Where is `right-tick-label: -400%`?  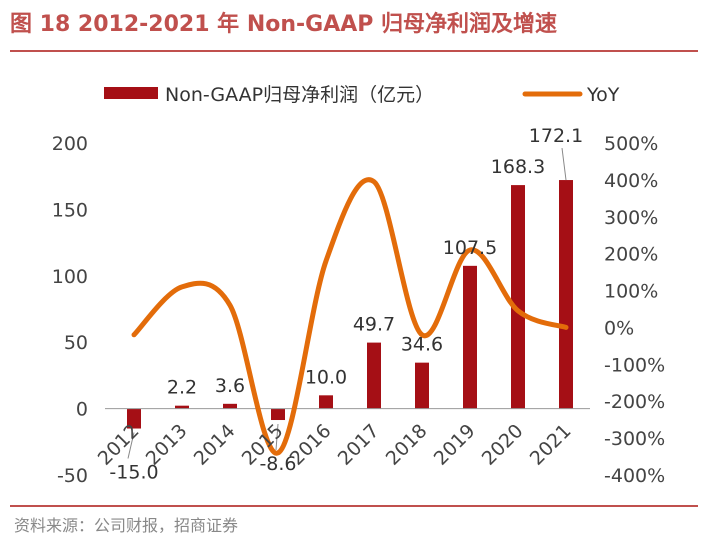
right-tick-label: -400% is located at coordinates (634, 476).